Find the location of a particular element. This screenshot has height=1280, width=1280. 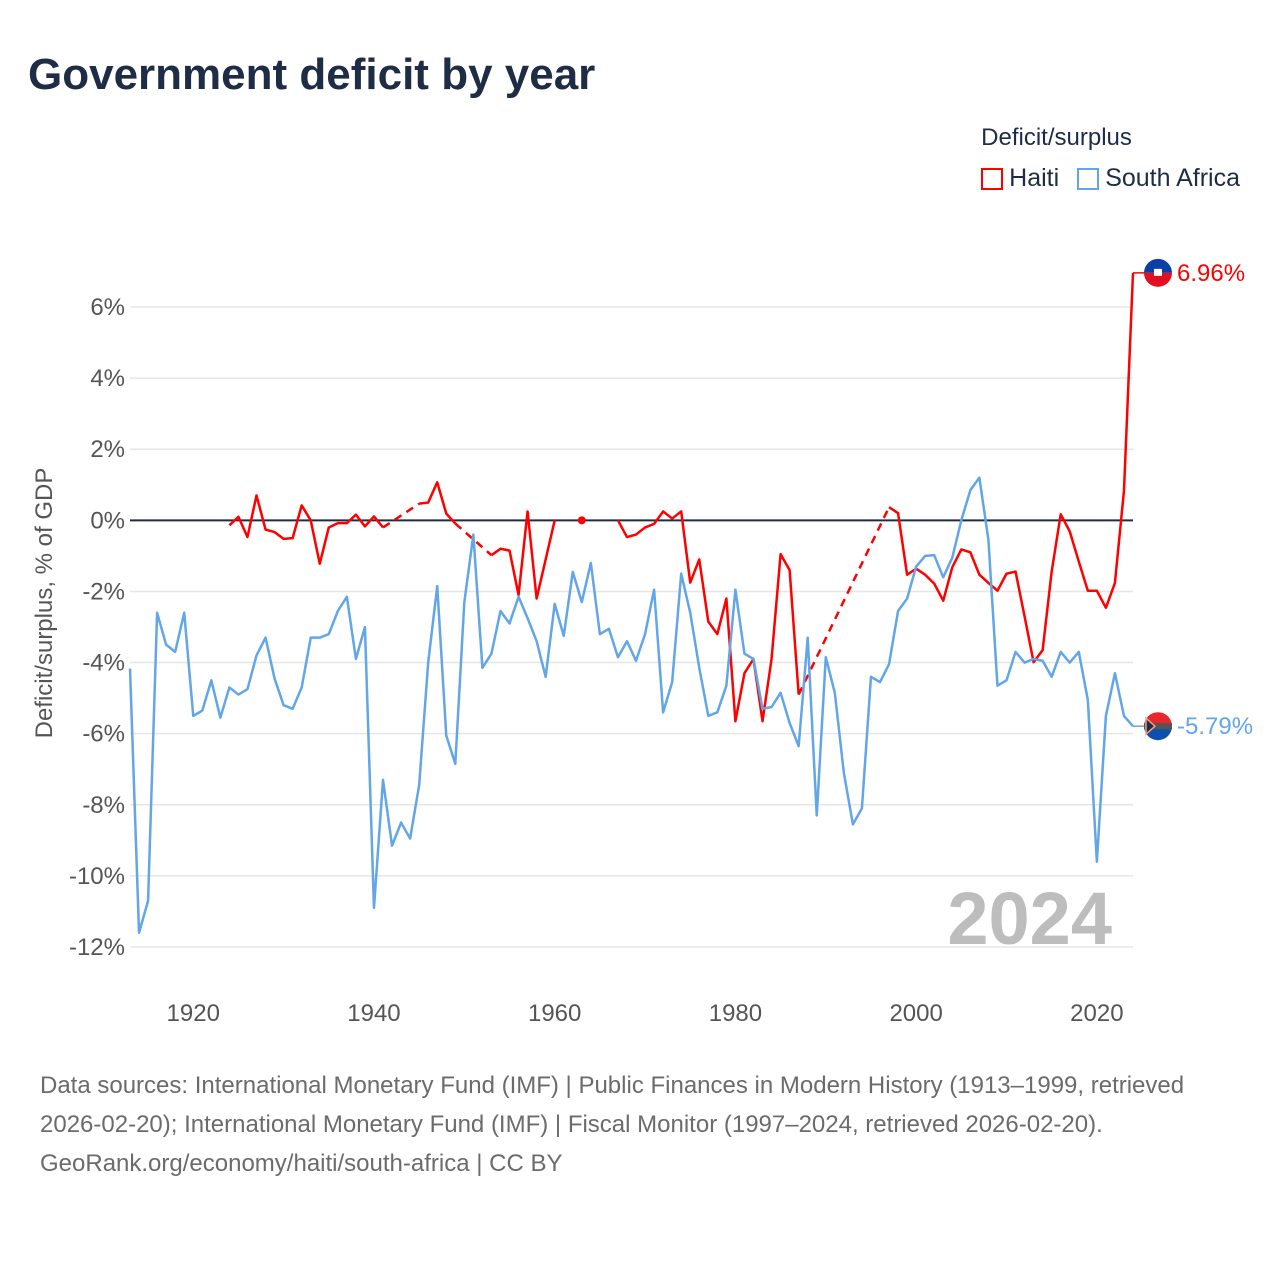

legend-item-haiti: Haiti is located at coordinates (1020, 178).